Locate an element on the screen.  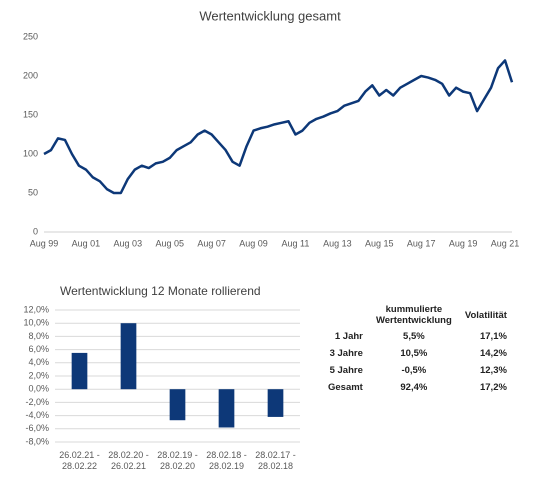
table-row: Gesamt 92,4% 17,2% is located at coordinates (417, 387).